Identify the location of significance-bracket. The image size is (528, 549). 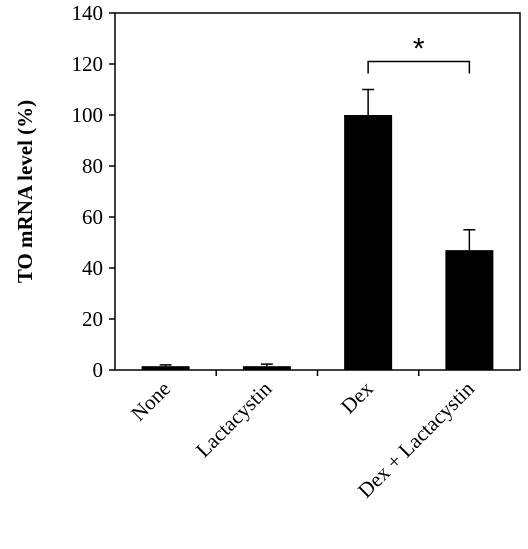
(419, 67).